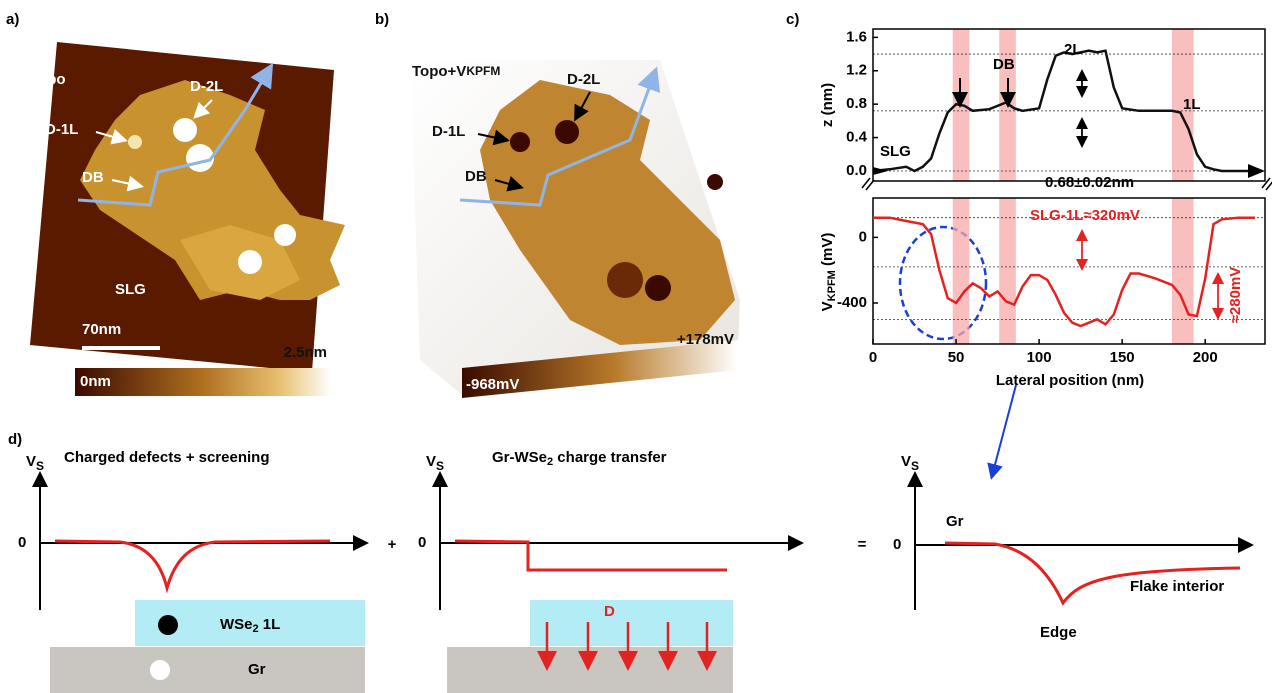 The image size is (1272, 693). Describe the element at coordinates (160, 670) in the screenshot. I see `image-charge` at that location.